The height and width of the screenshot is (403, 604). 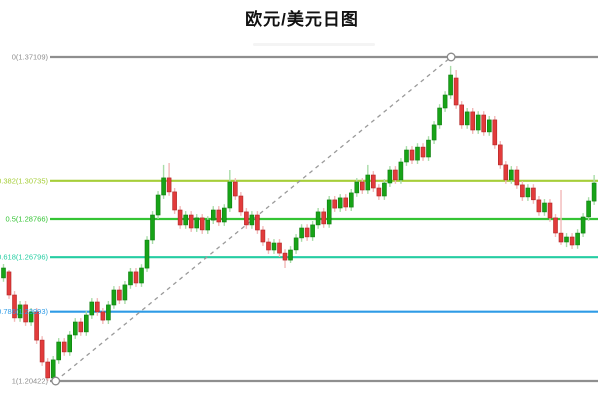 What do you see at coordinates (56, 381) in the screenshot?
I see `trendline-endpoint-low` at bounding box center [56, 381].